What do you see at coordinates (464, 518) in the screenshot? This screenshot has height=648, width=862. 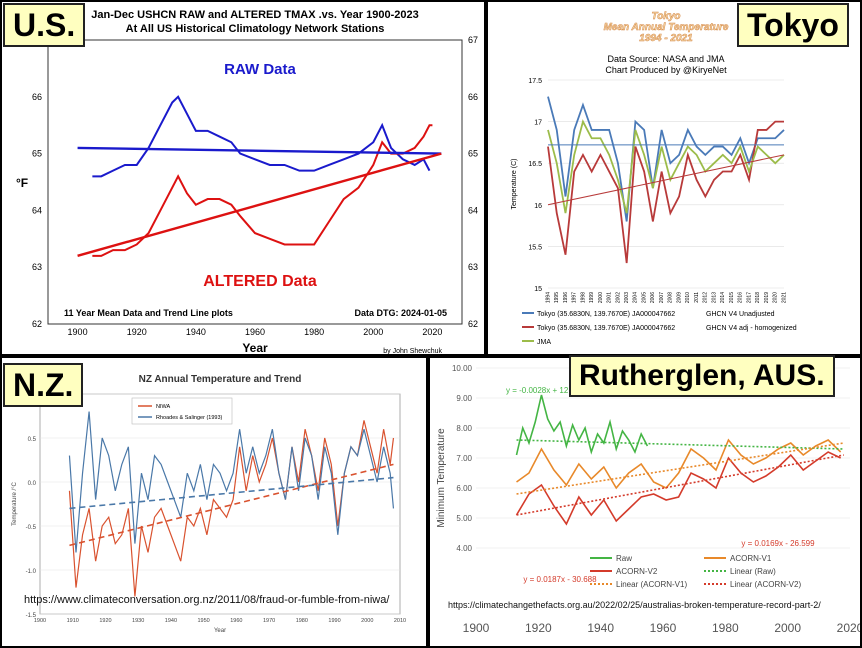 I see `aus-ytick: 5.00` at bounding box center [464, 518].